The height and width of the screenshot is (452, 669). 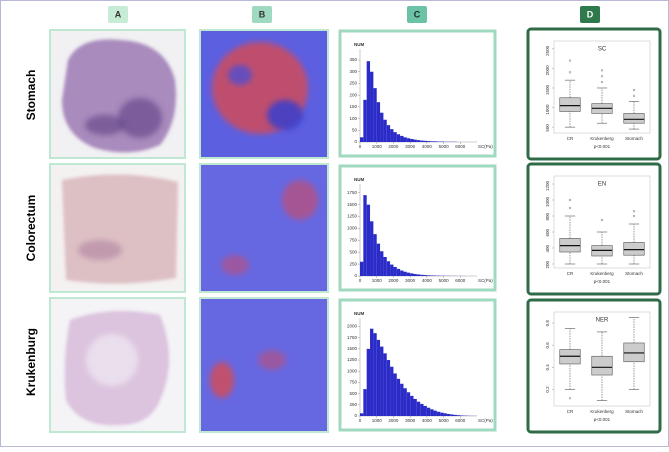 I want to click on y-tick-label: 150, so click(x=353, y=106).